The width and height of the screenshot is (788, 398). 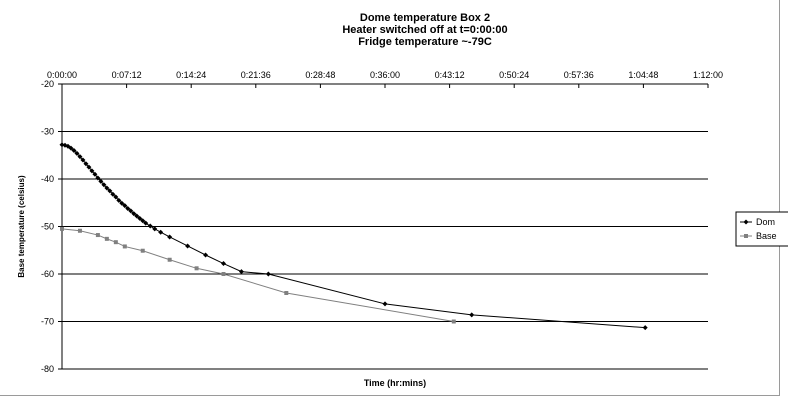 What do you see at coordinates (643, 75) in the screenshot?
I see `x-tick-label: 1:04:48` at bounding box center [643, 75].